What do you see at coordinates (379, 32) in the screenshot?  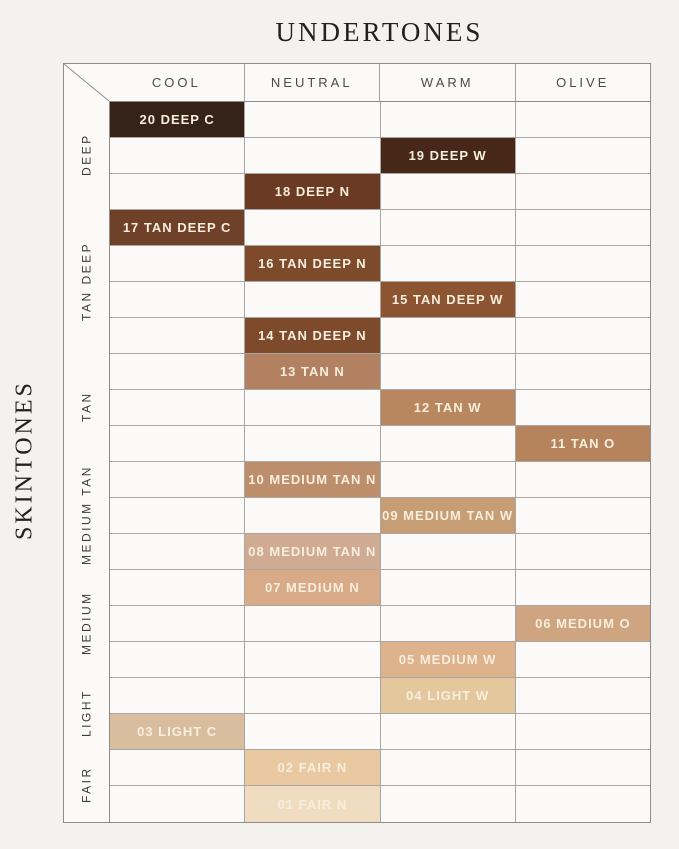 I see `chart-title: UNDERTONES` at bounding box center [379, 32].